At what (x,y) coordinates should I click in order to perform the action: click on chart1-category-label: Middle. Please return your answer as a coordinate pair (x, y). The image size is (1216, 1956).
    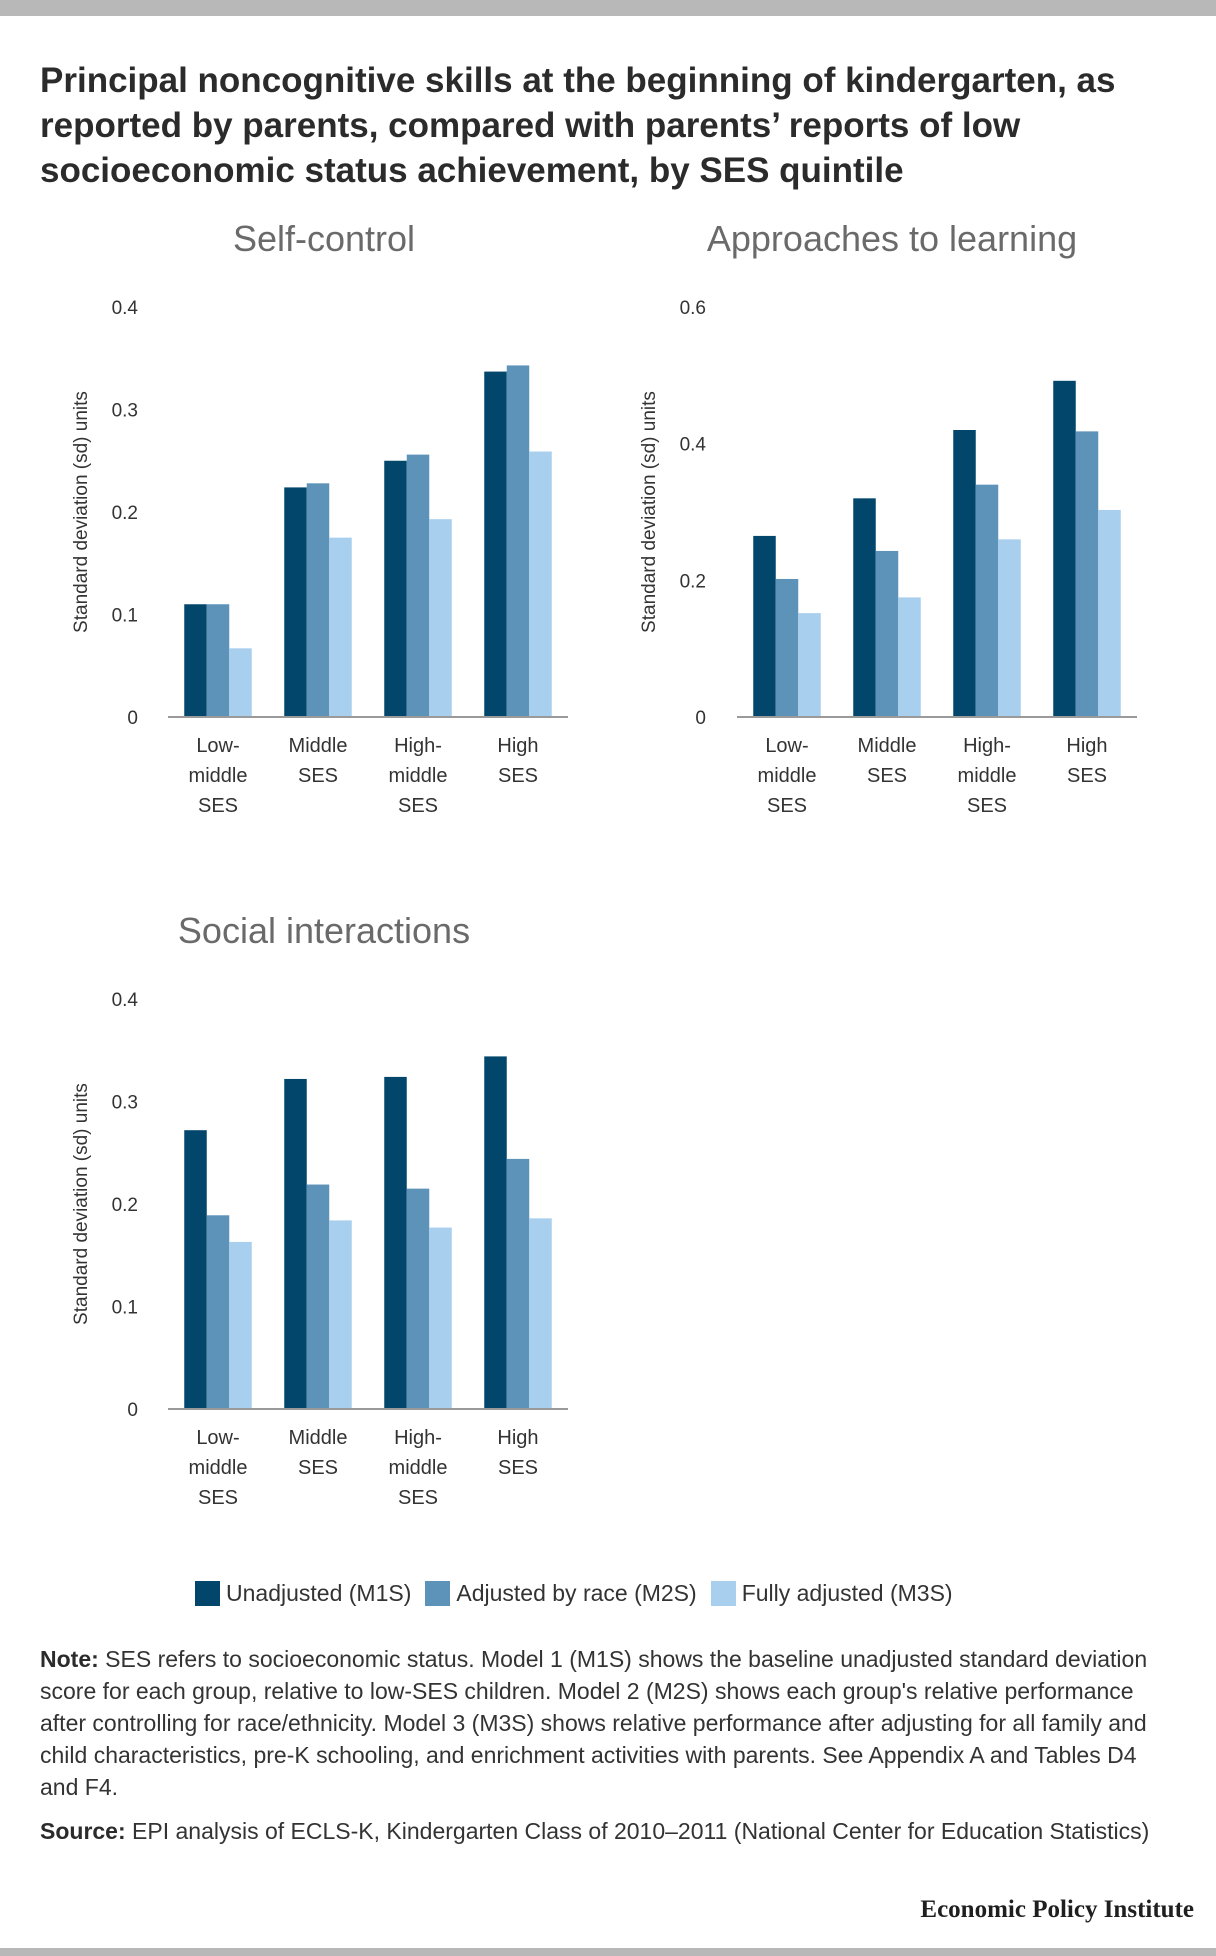
    Looking at the image, I should click on (318, 746).